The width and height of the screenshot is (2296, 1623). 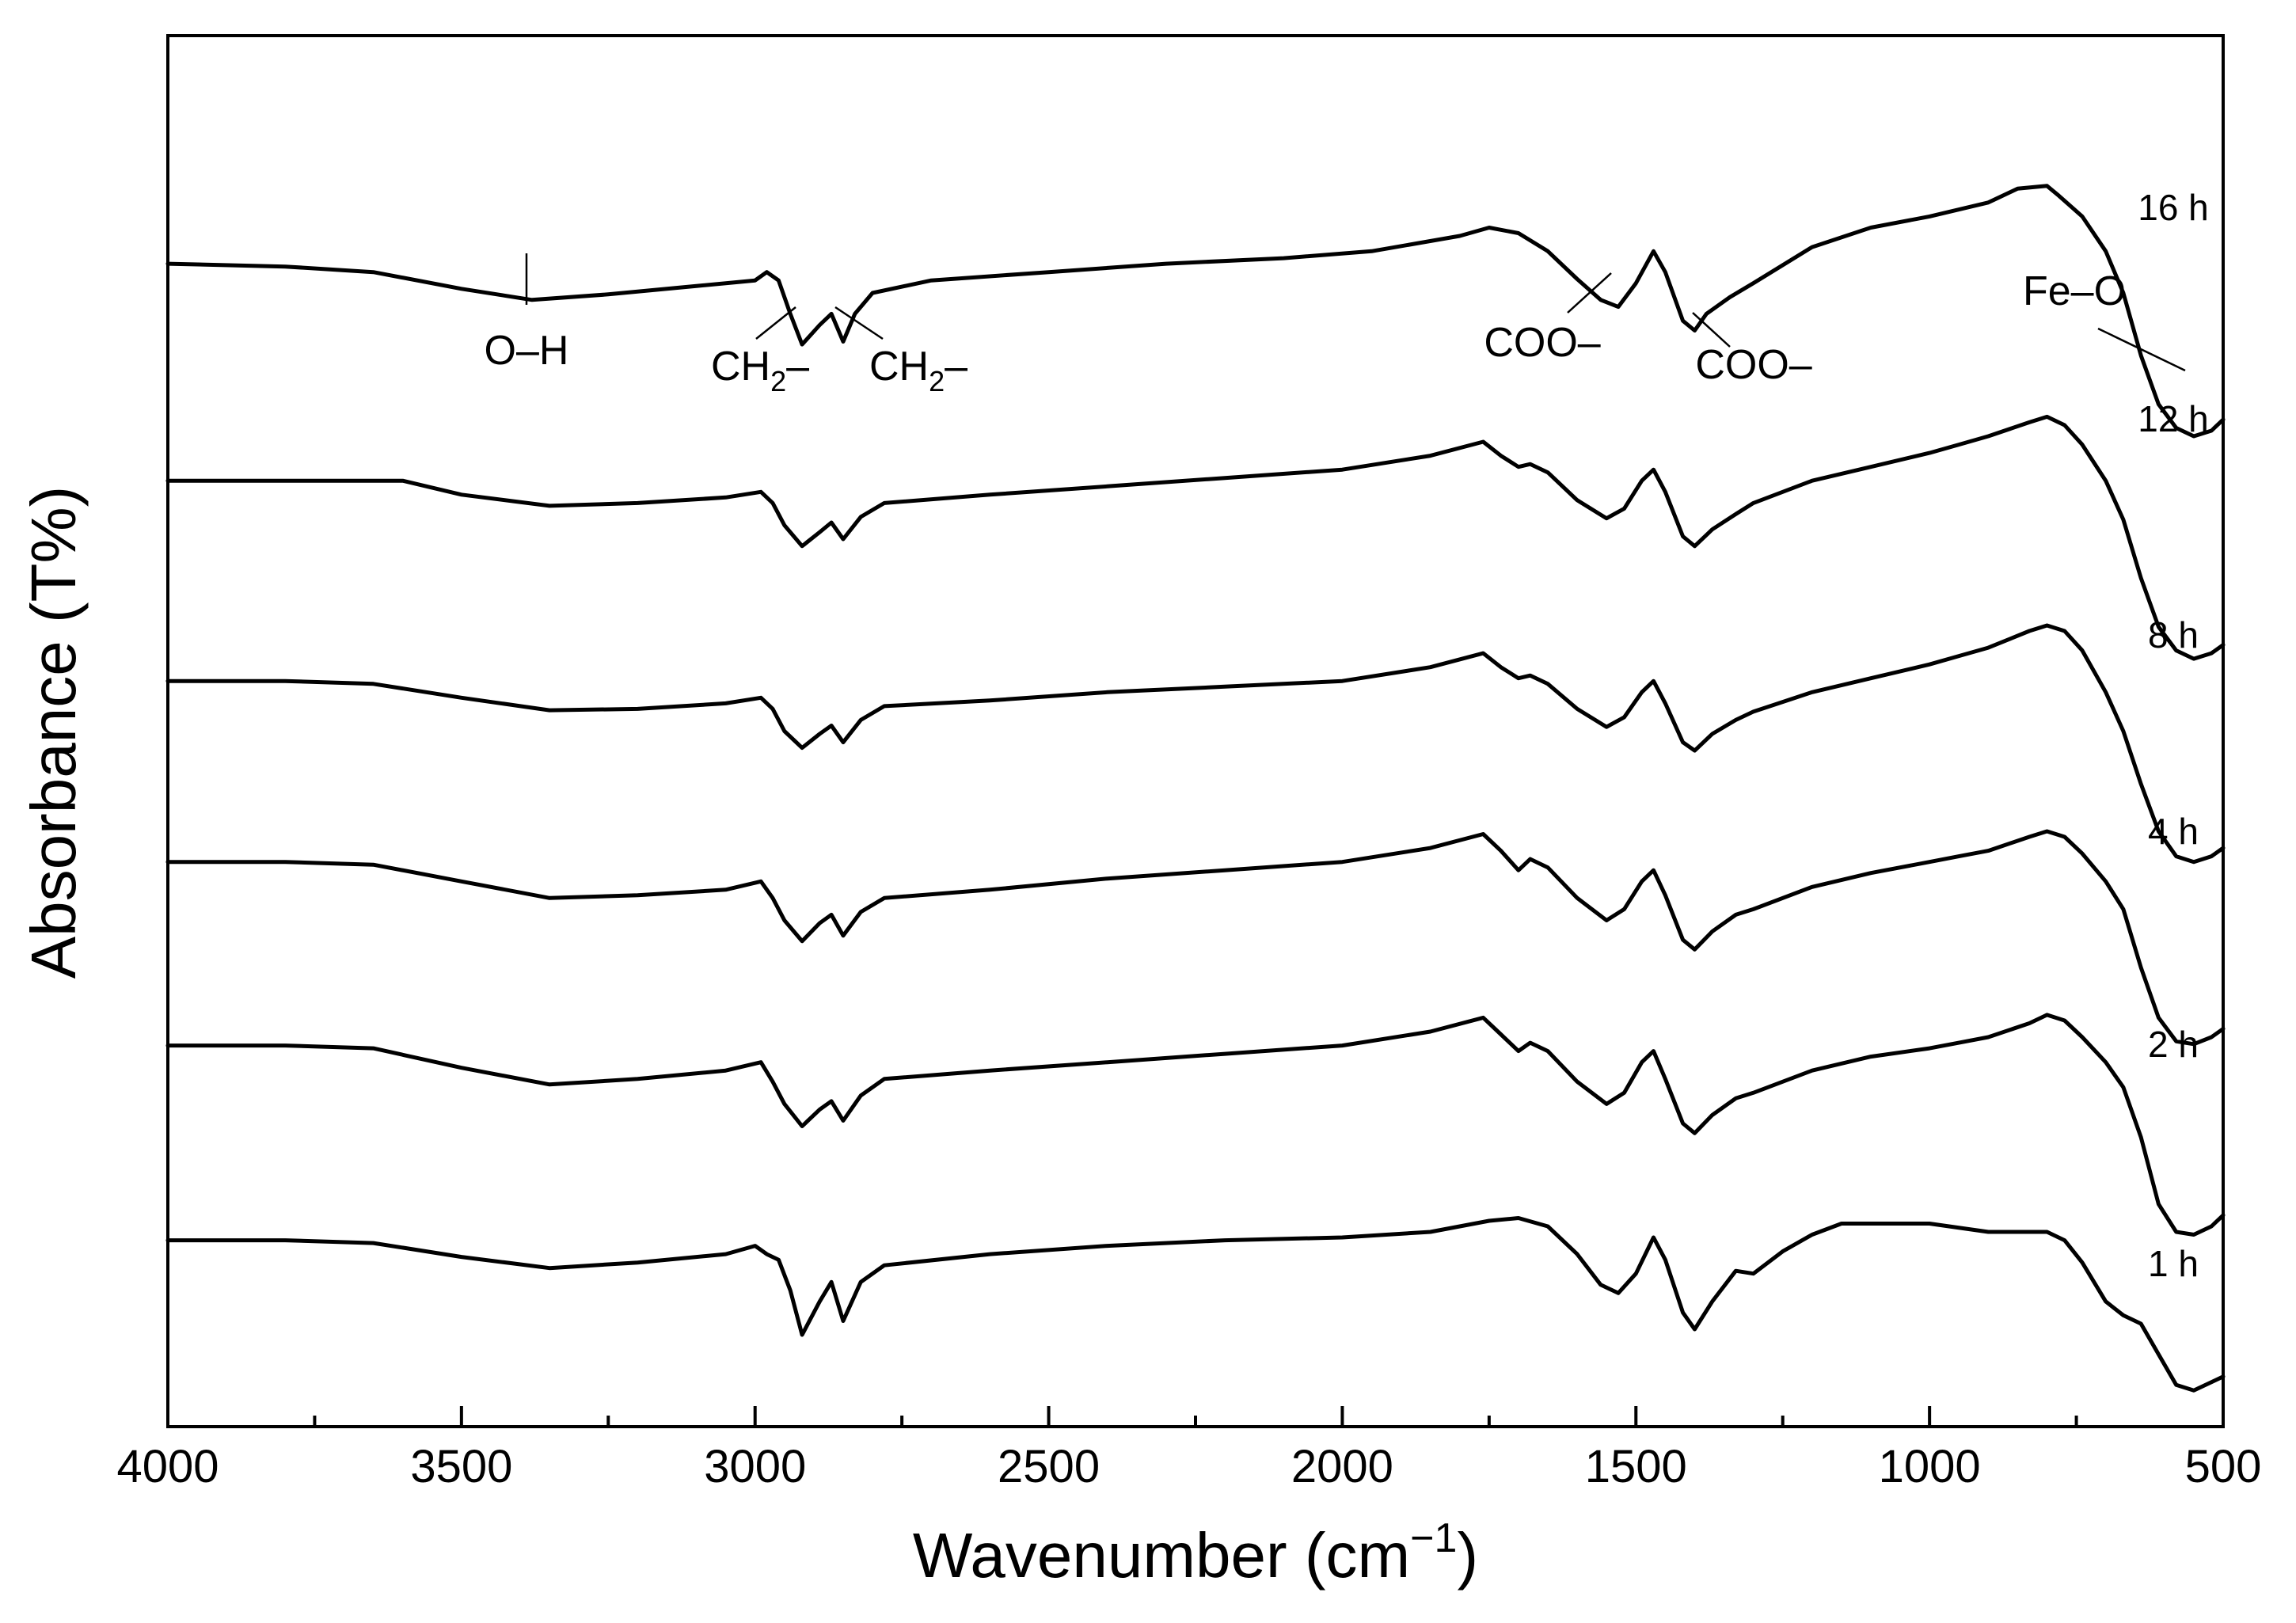 I want to click on series-label: 1 h, so click(x=2173, y=1263).